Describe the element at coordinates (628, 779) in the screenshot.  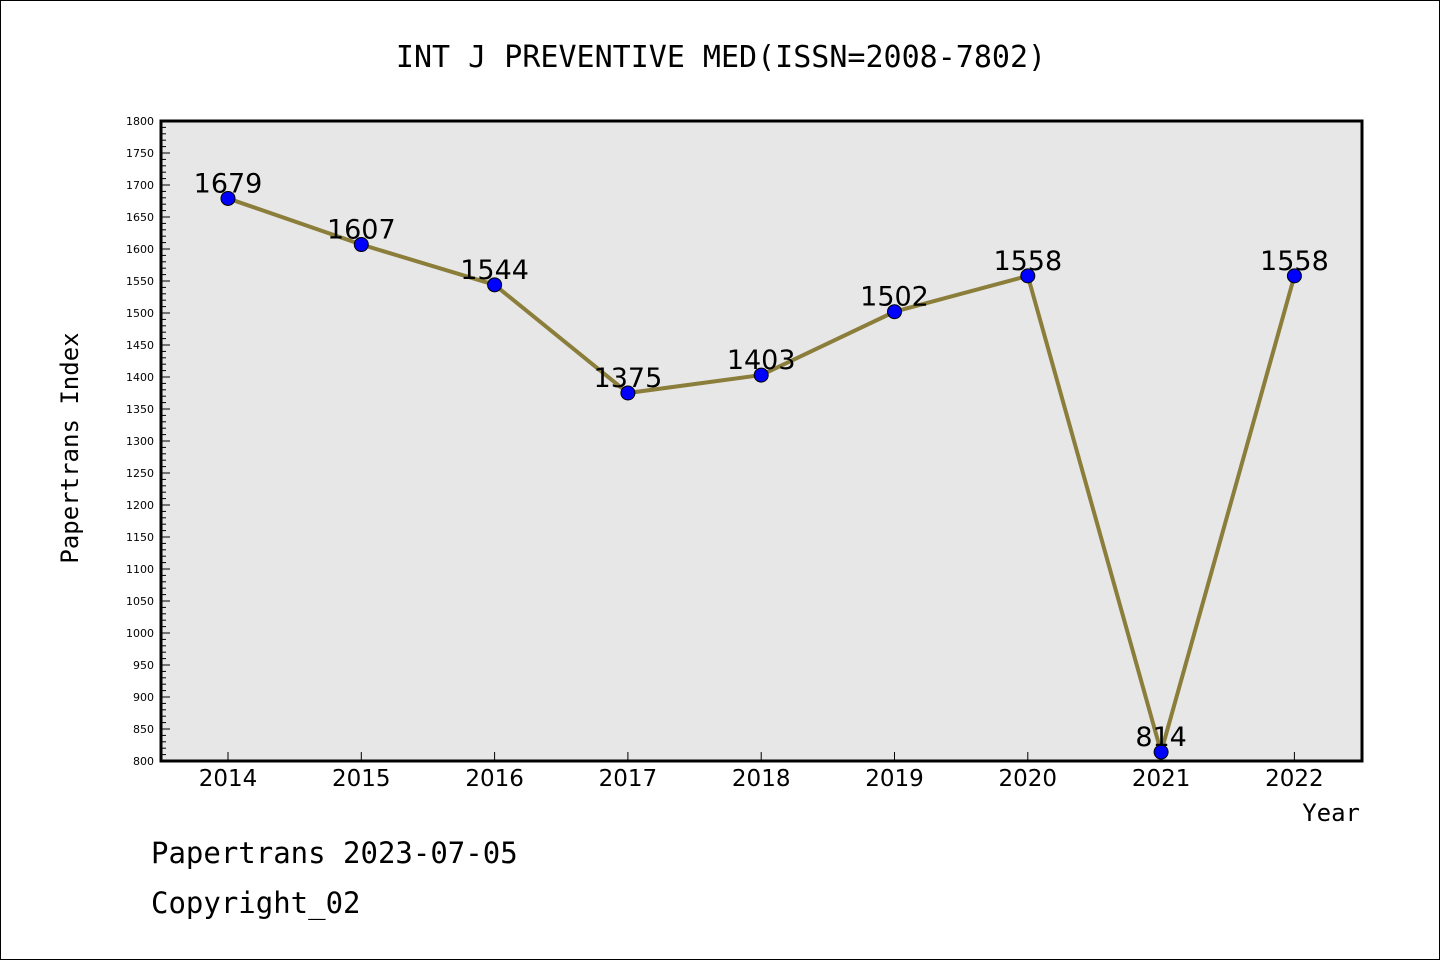
I see `x-tick-label: 2017` at that location.